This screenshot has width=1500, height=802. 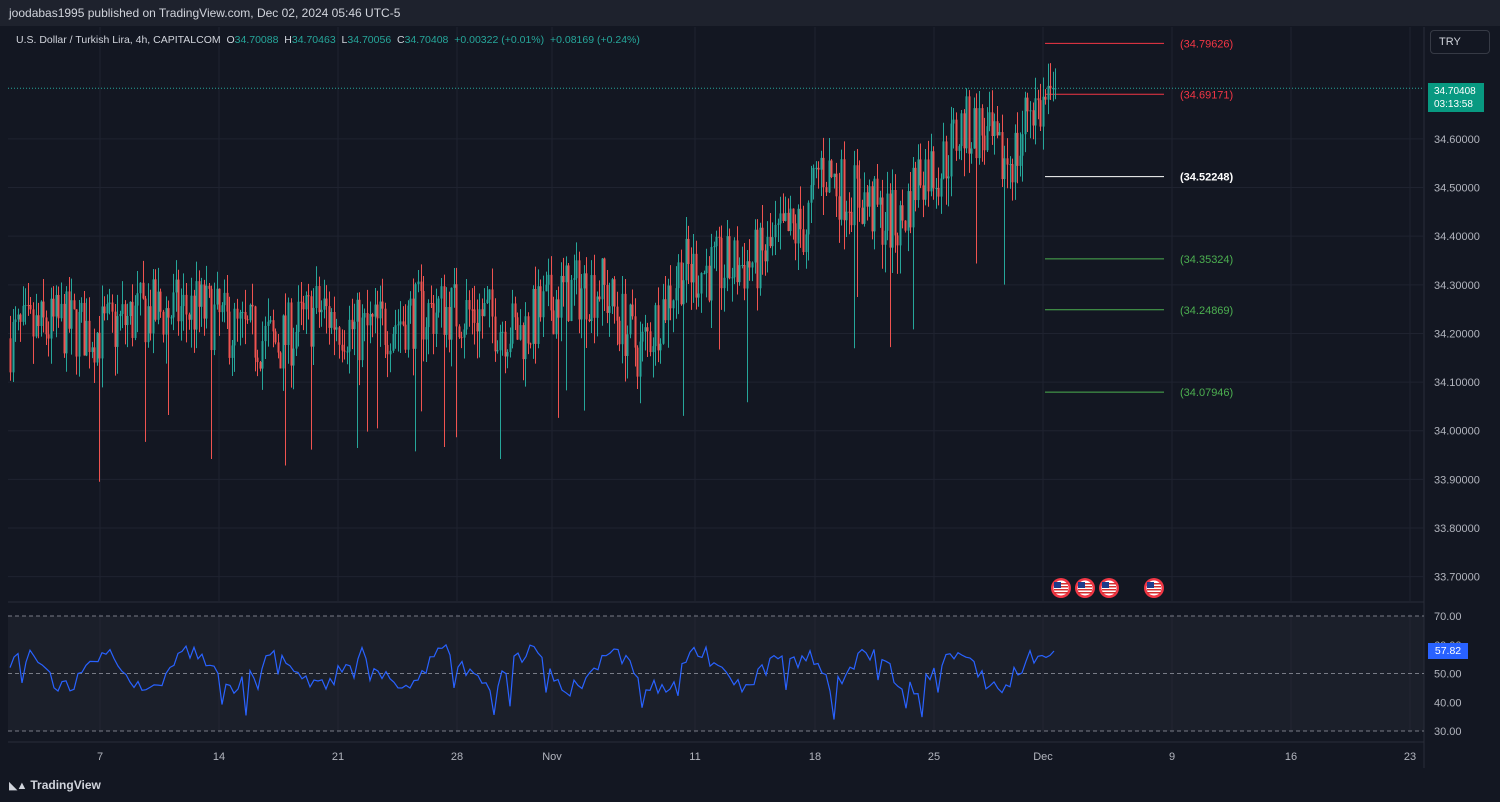 I want to click on tradingview-logo: ◣▲ TradingView, so click(x=55, y=785).